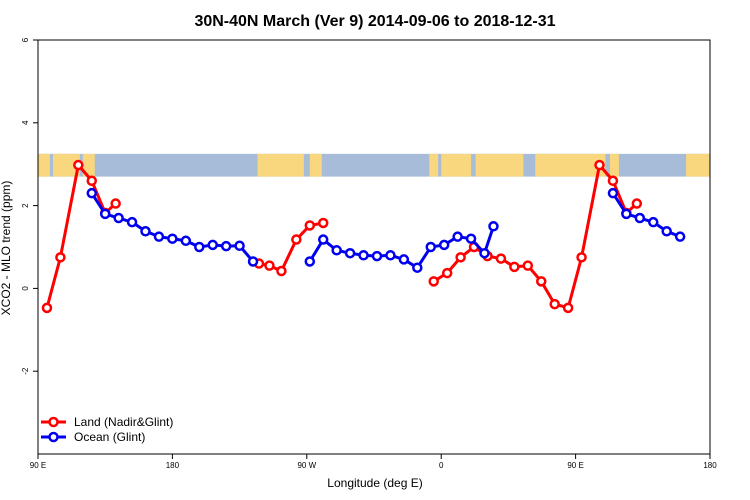  I want to click on x-axis-label: Longitude (deg E), so click(374, 483).